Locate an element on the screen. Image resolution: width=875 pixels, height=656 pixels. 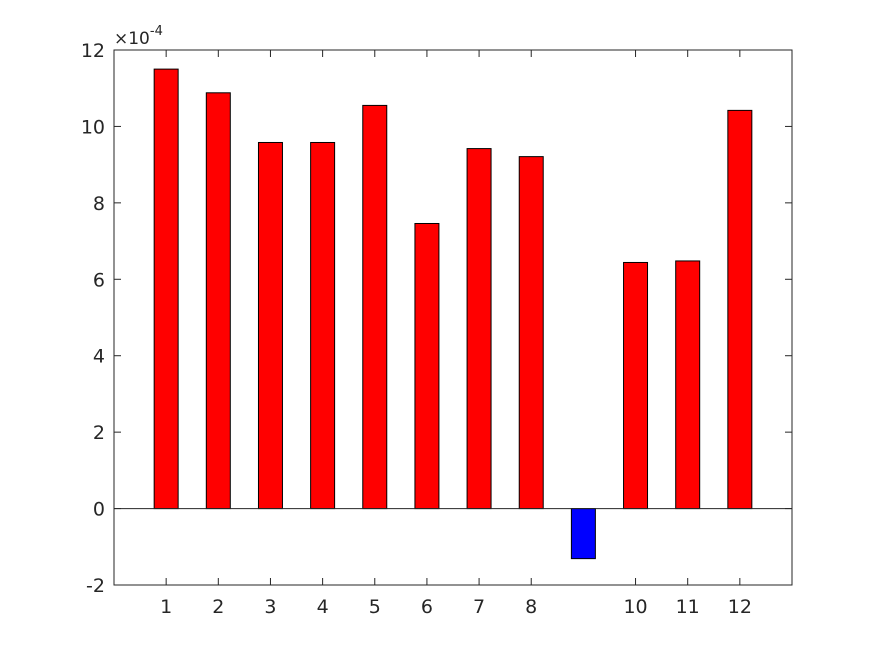
x-tick-label: 11 is located at coordinates (688, 607).